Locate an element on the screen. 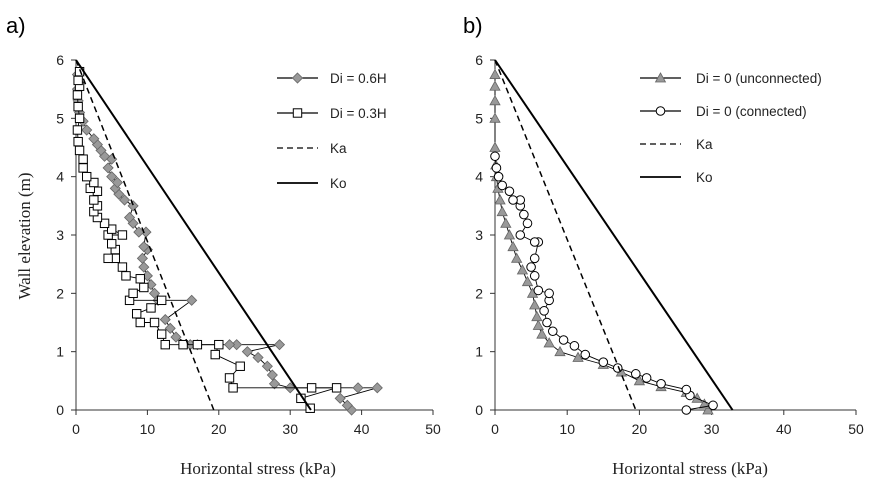 The image size is (887, 493). panel-b-x-axis-title: Horizontal stress (kPa) is located at coordinates (690, 468).